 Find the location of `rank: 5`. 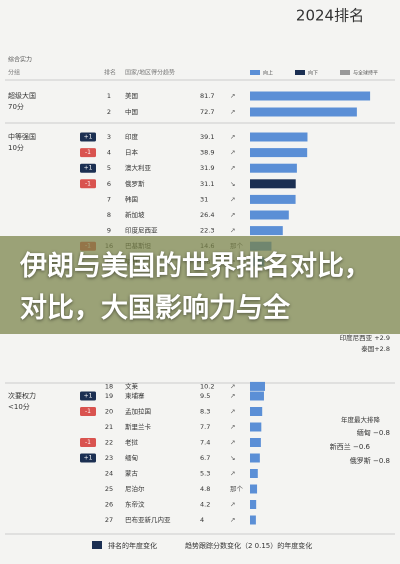

rank: 5 is located at coordinates (109, 168).